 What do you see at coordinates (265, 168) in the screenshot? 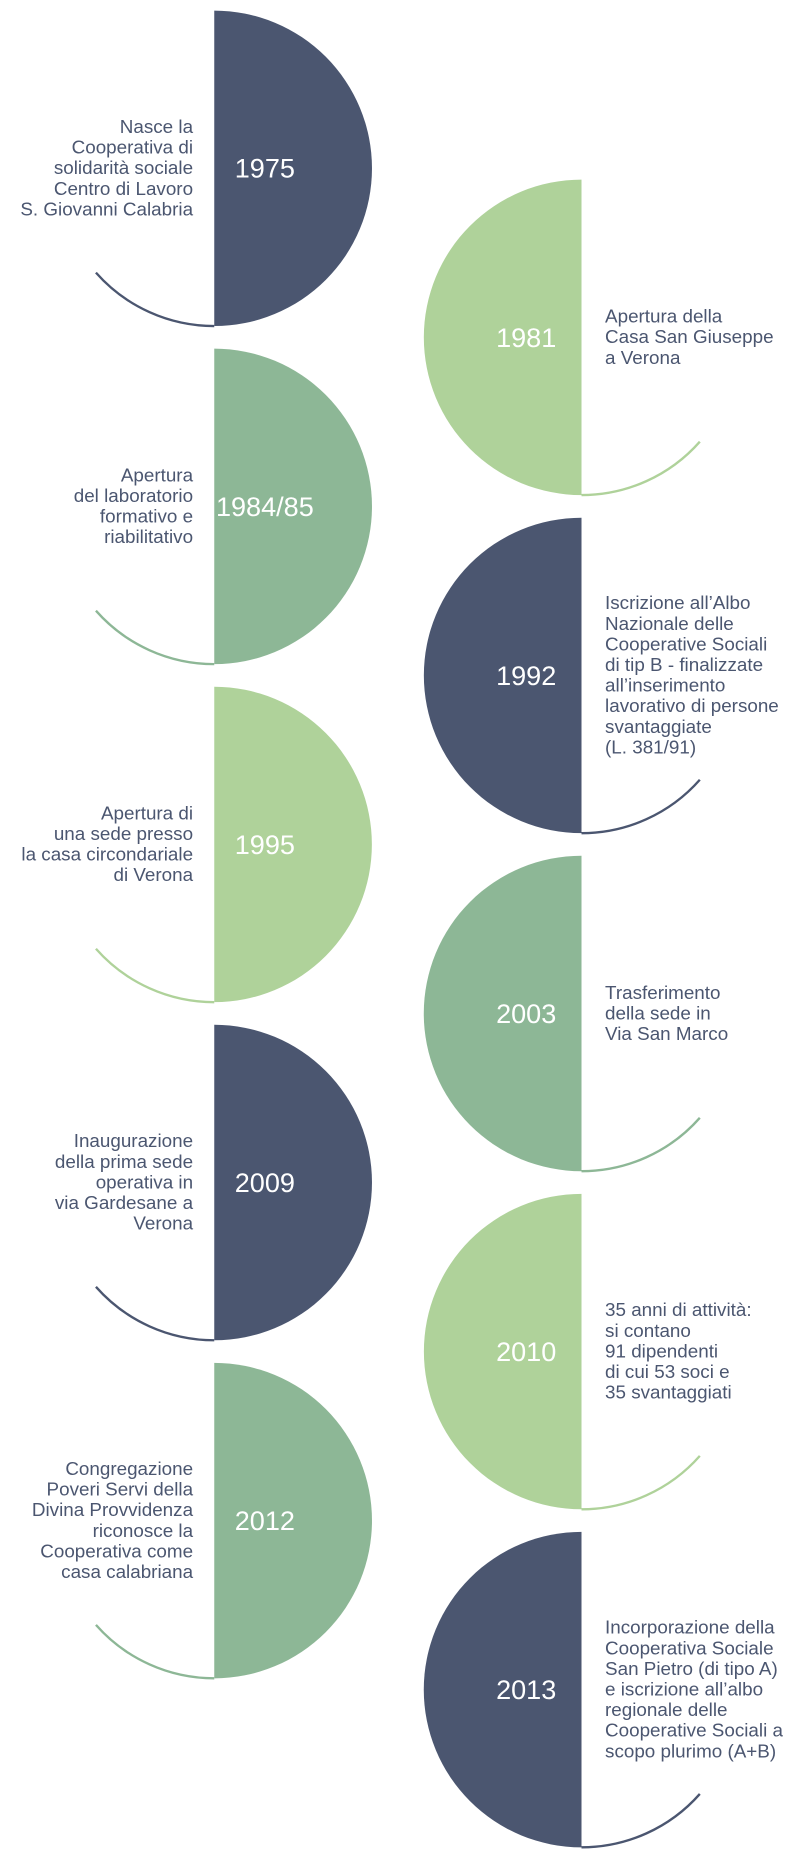
I see `year: 1975` at bounding box center [265, 168].